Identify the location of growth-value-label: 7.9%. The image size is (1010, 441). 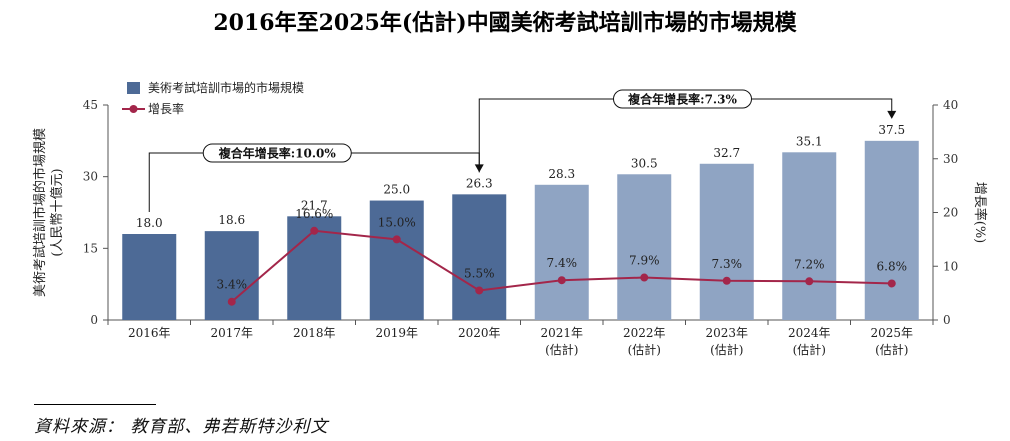
(644, 261).